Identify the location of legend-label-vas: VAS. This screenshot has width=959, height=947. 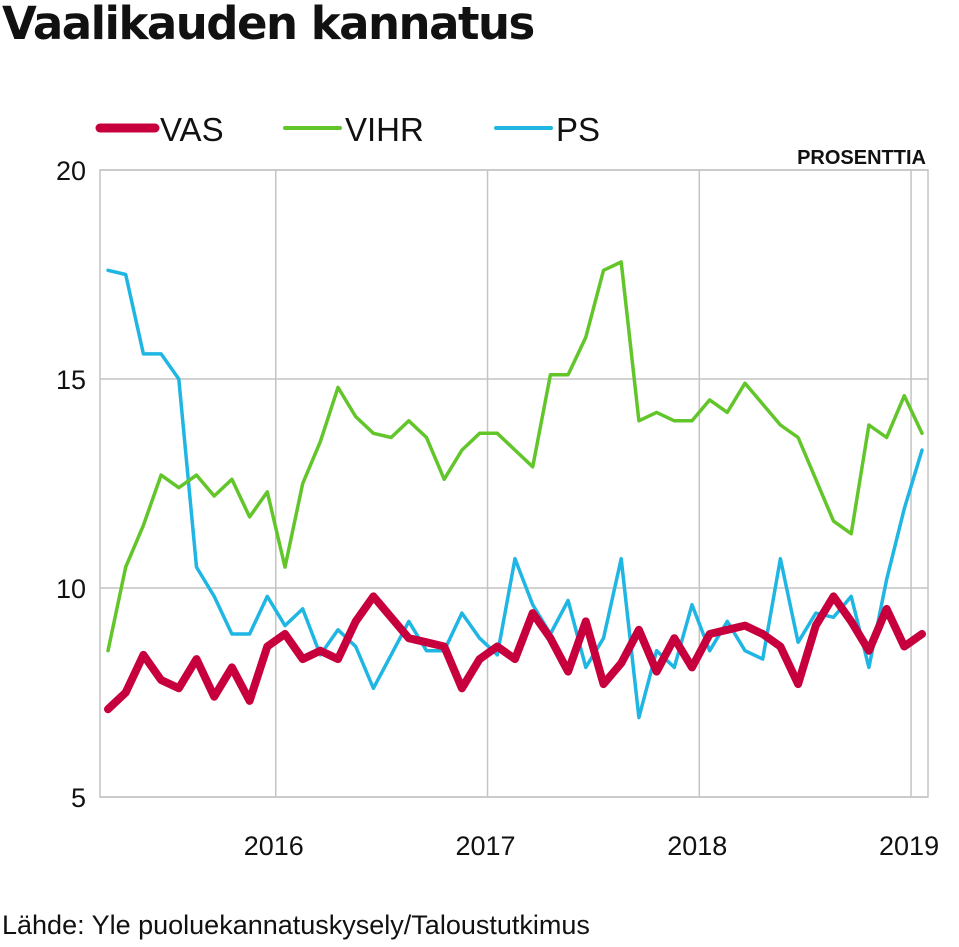
(192, 129).